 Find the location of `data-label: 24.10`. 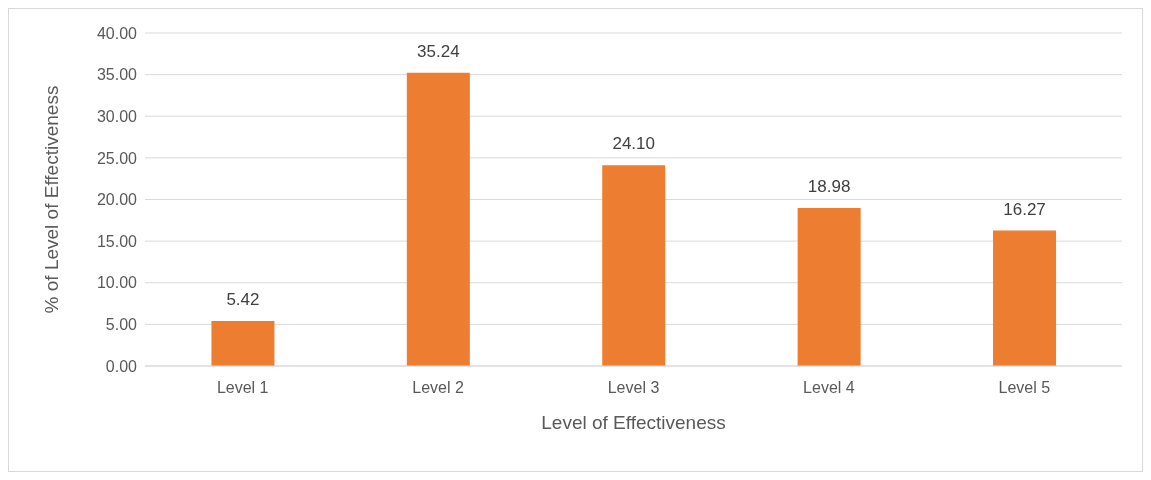

data-label: 24.10 is located at coordinates (634, 144).